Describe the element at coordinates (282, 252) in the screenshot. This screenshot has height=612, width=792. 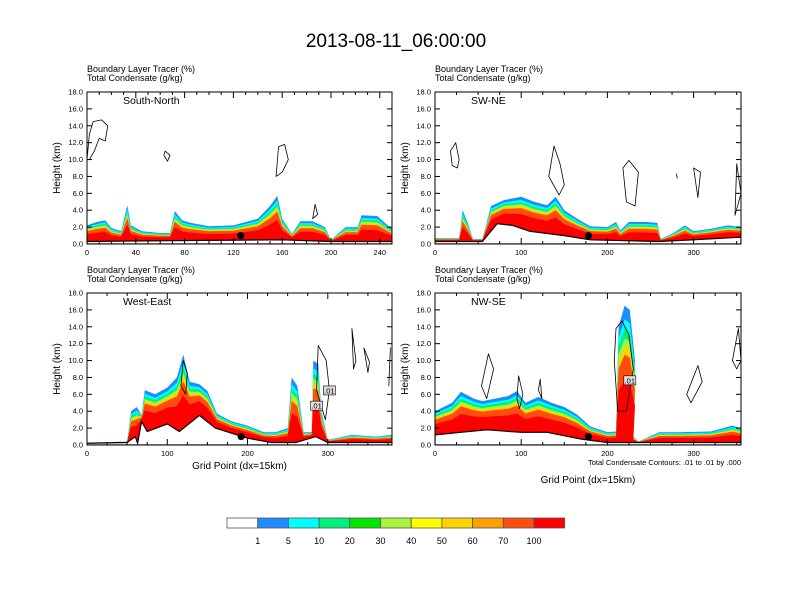
I see `x-tick-label: 160` at that location.